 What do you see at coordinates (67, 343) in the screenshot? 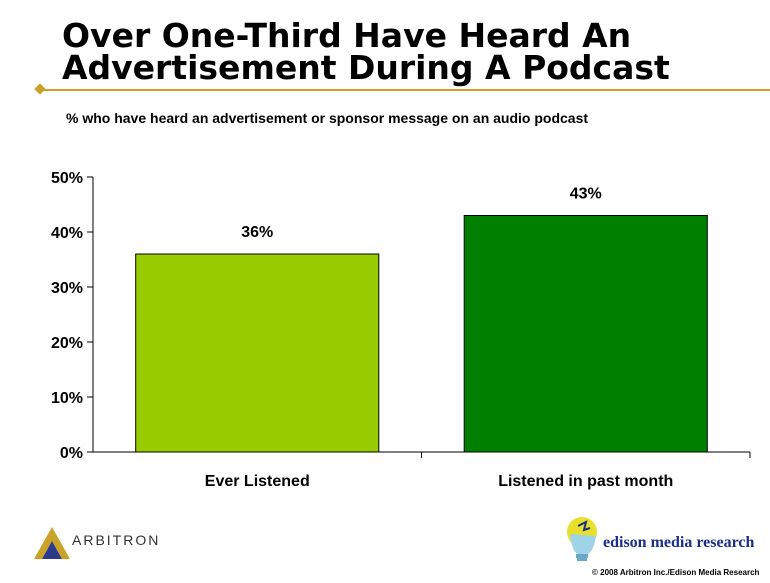
I see `y-tick-label: 20%` at bounding box center [67, 343].